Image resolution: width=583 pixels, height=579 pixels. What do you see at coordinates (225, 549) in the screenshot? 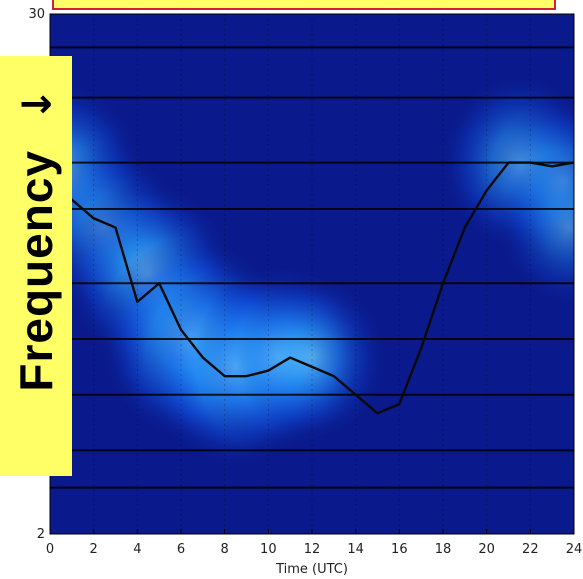
I see `x-tick-label: 8` at bounding box center [225, 549].